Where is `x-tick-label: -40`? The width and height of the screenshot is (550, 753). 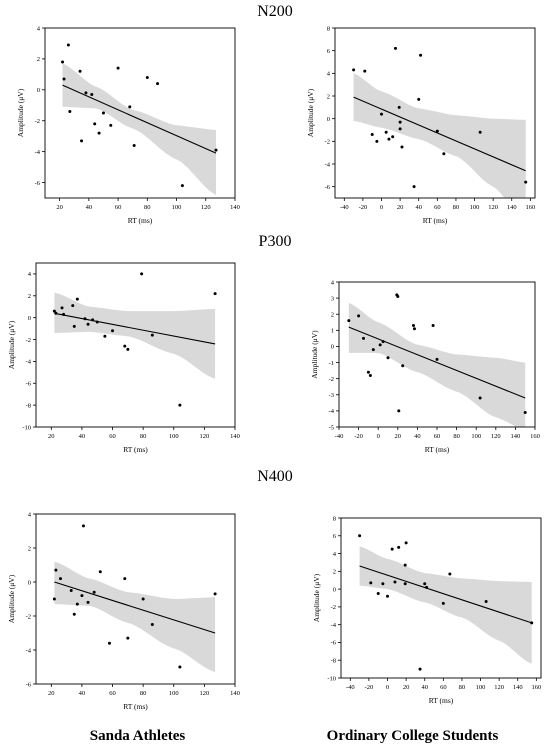 x-tick-label: -40 is located at coordinates (344, 207).